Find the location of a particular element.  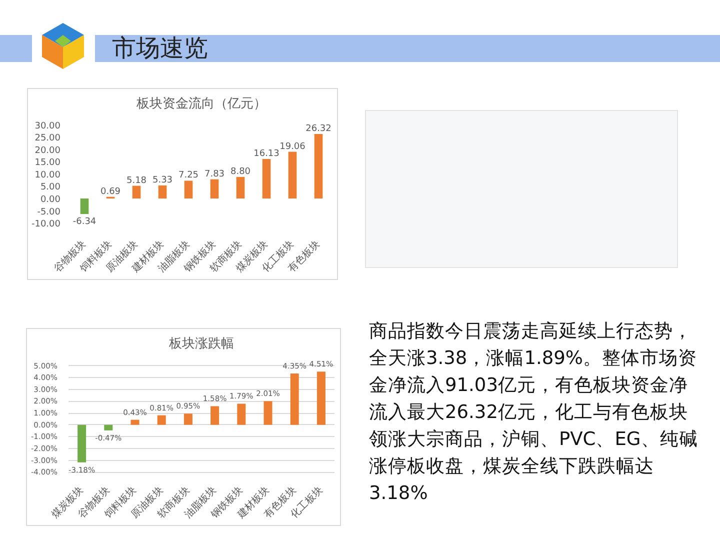

data-label: 19.06 is located at coordinates (293, 147).